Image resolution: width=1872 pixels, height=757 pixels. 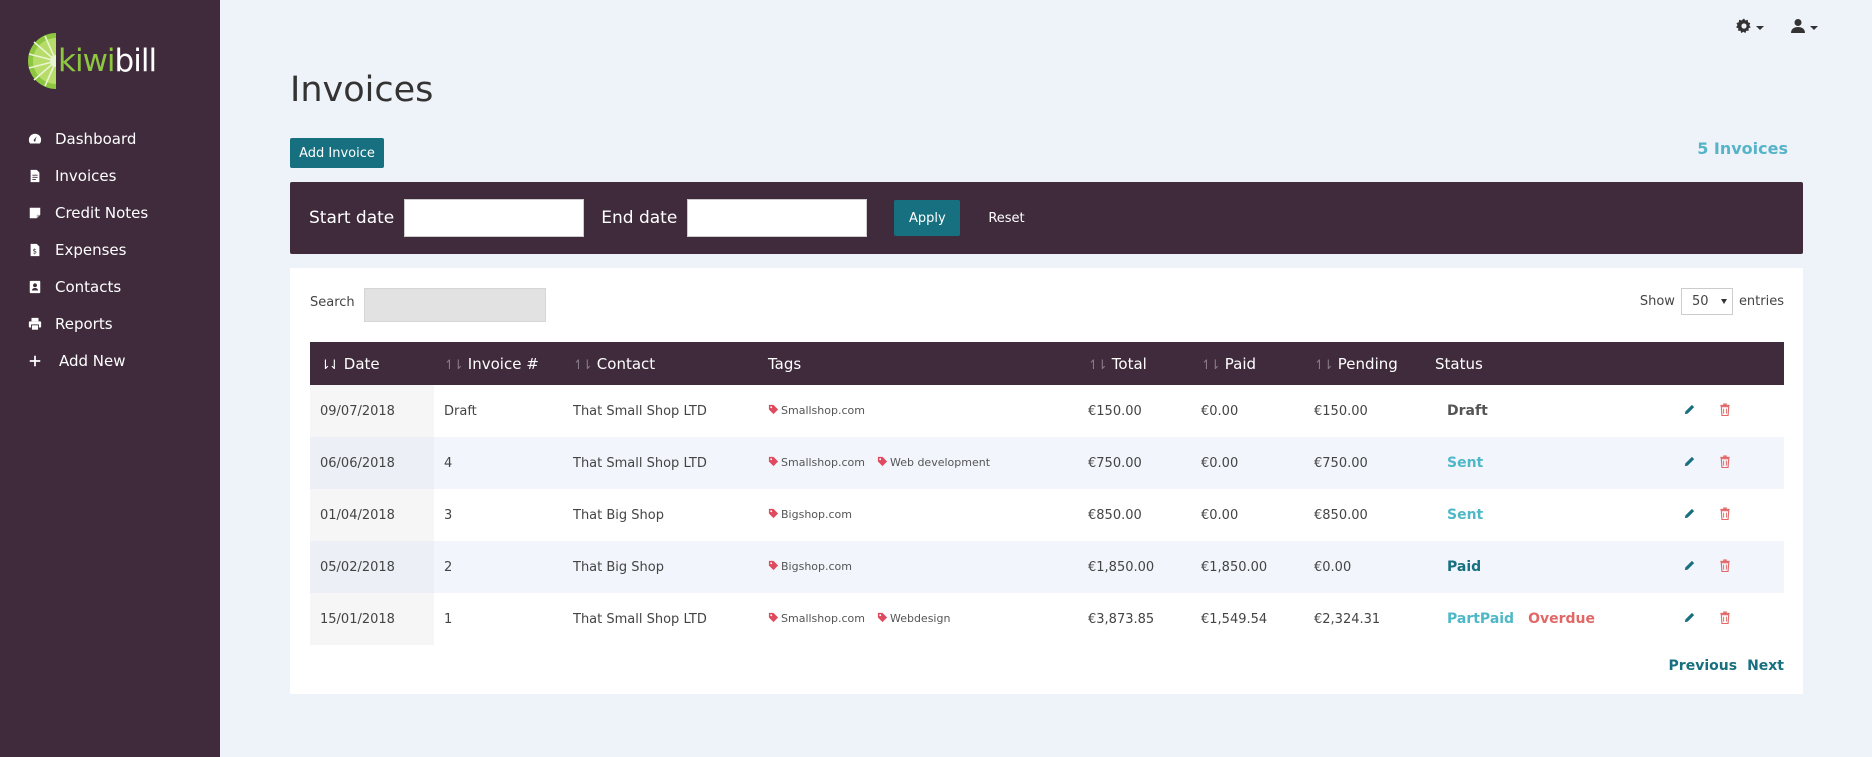 What do you see at coordinates (372, 411) in the screenshot?
I see `cell-date: 09/07/2018` at bounding box center [372, 411].